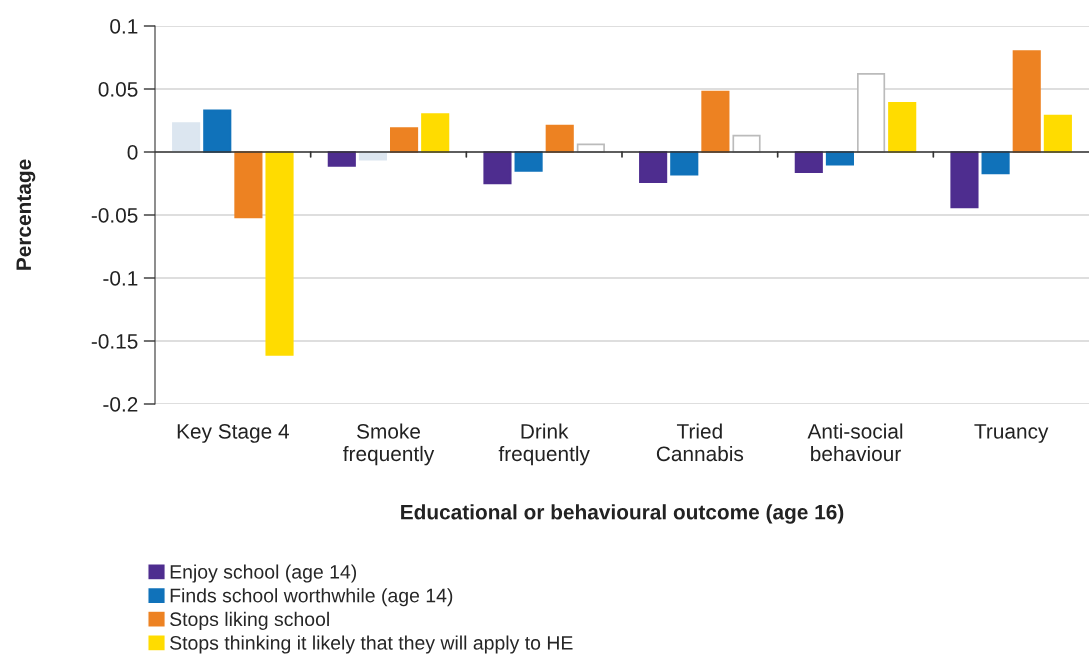  I want to click on legend-label: Stops thinking it likely that they will apply to HE, so click(371, 644).